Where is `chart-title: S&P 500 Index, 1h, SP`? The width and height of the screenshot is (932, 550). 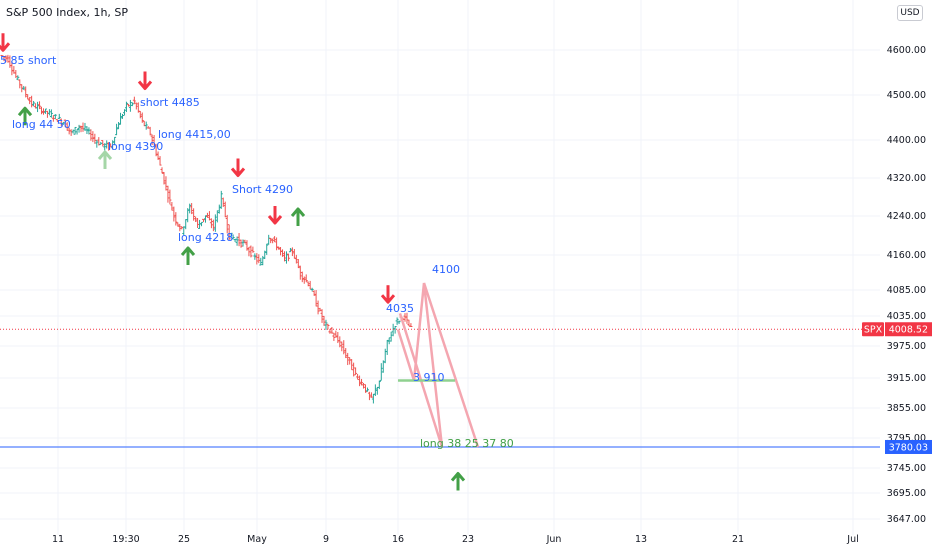
chart-title: S&P 500 Index, 1h, SP is located at coordinates (67, 12).